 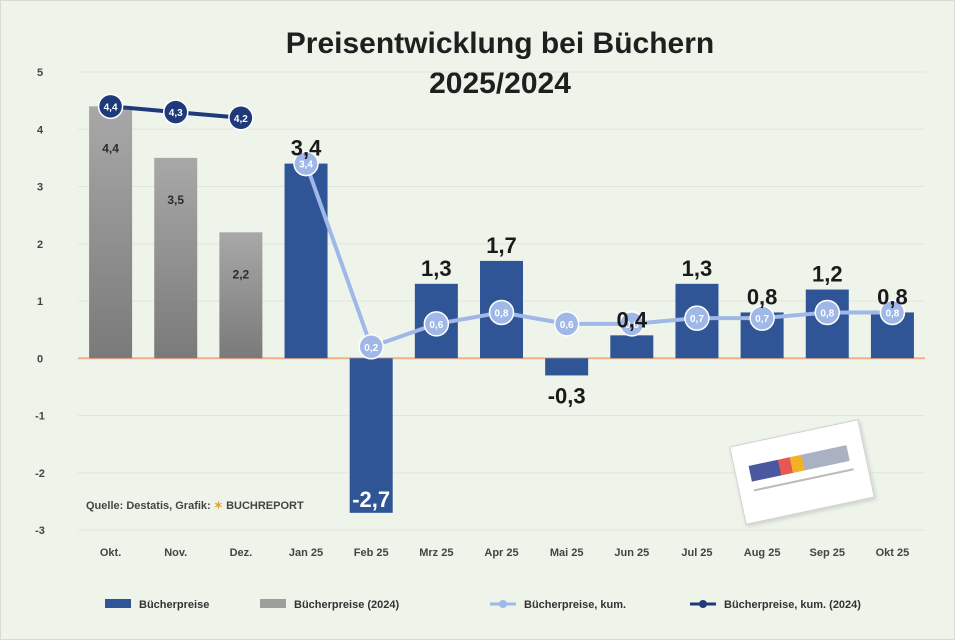 What do you see at coordinates (40, 245) in the screenshot?
I see `y-tick-label: 2` at bounding box center [40, 245].